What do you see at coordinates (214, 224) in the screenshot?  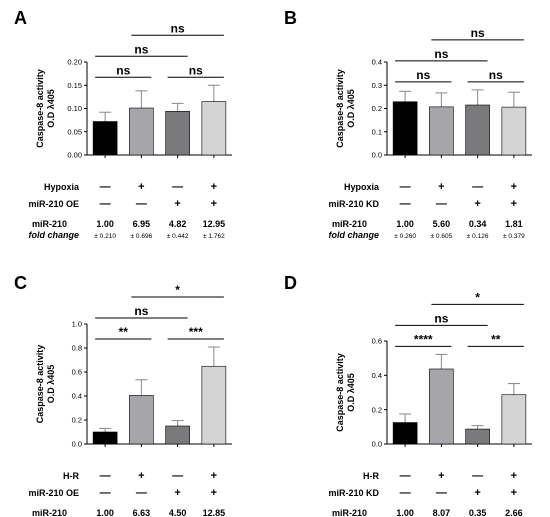 I see `fold-value: 12.95` at bounding box center [214, 224].